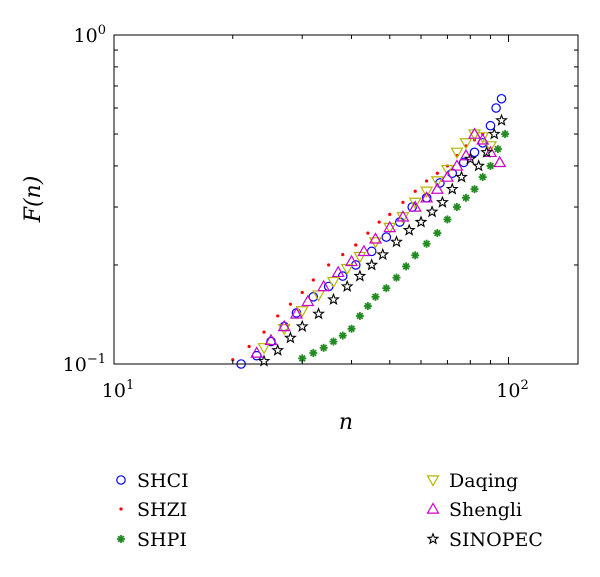 The width and height of the screenshot is (600, 577). What do you see at coordinates (118, 390) in the screenshot?
I see `x-tick-label: 101` at bounding box center [118, 390].